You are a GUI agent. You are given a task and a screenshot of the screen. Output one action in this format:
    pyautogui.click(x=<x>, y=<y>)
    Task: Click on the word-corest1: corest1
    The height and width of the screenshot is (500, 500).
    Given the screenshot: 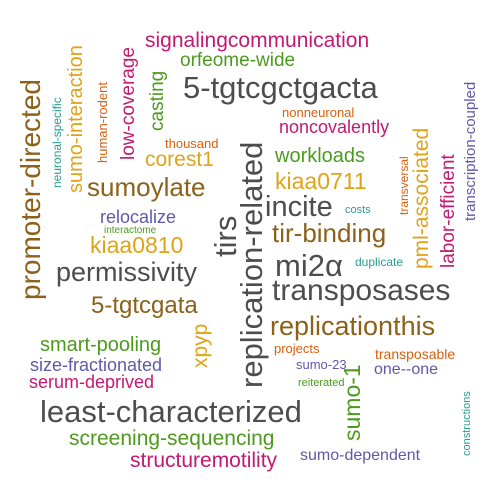 What is the action you would take?
    pyautogui.click(x=179, y=159)
    